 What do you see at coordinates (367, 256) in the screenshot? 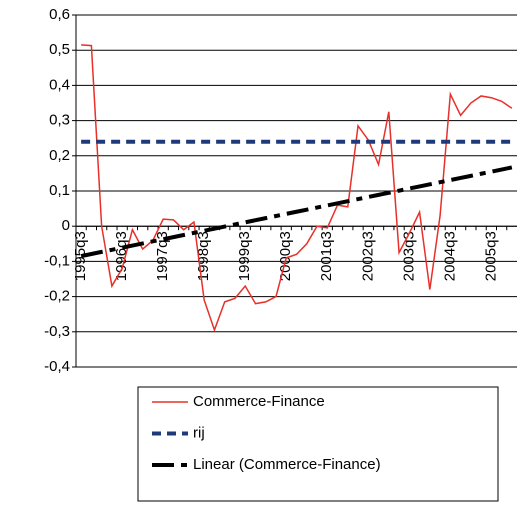
I see `x-tick-label: 2002q3` at bounding box center [367, 256].